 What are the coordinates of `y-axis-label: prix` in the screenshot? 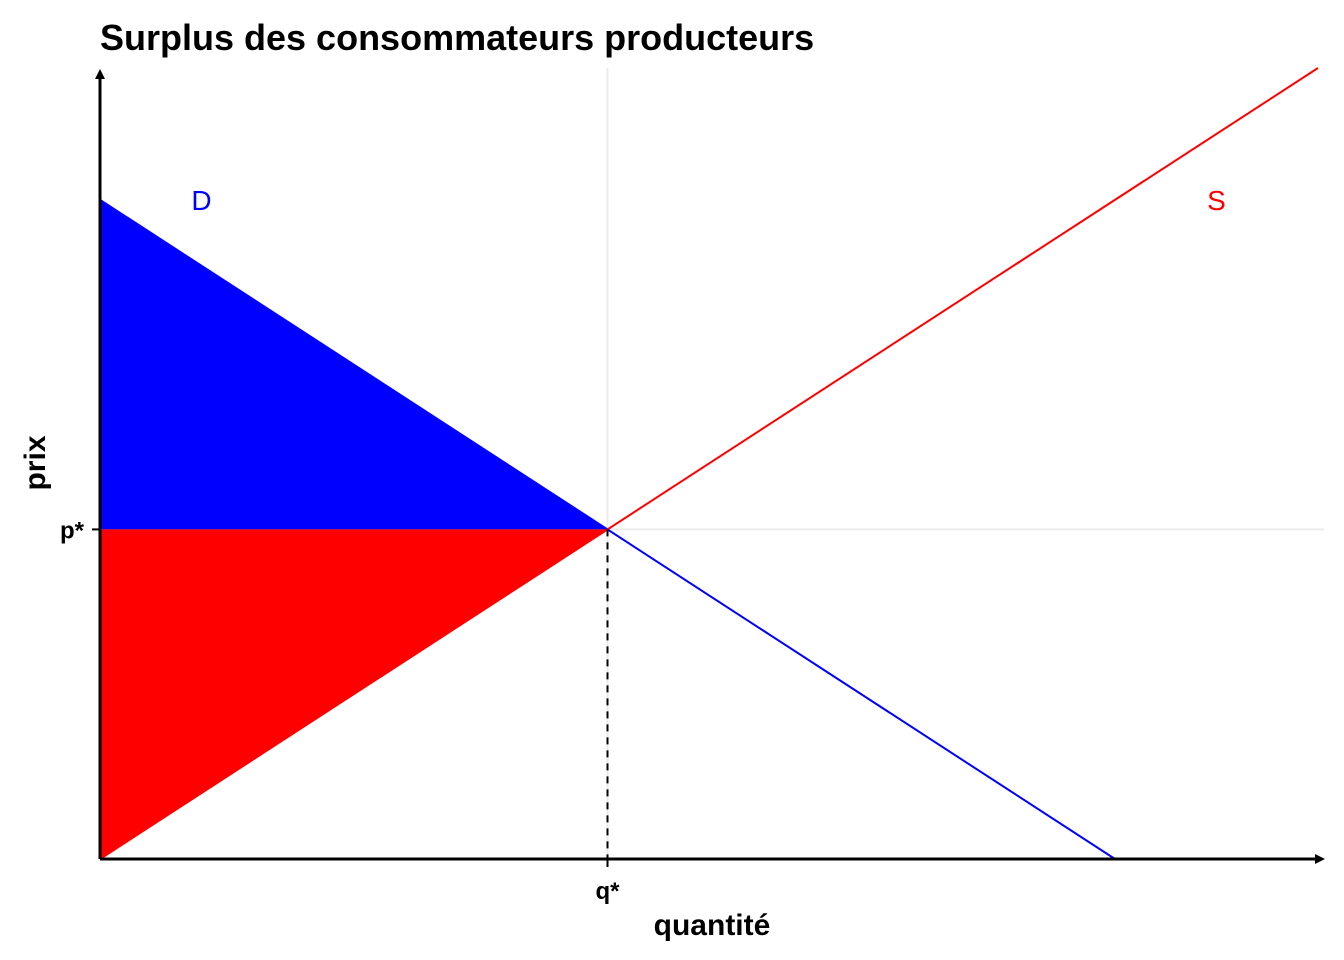 It's located at (35, 462).